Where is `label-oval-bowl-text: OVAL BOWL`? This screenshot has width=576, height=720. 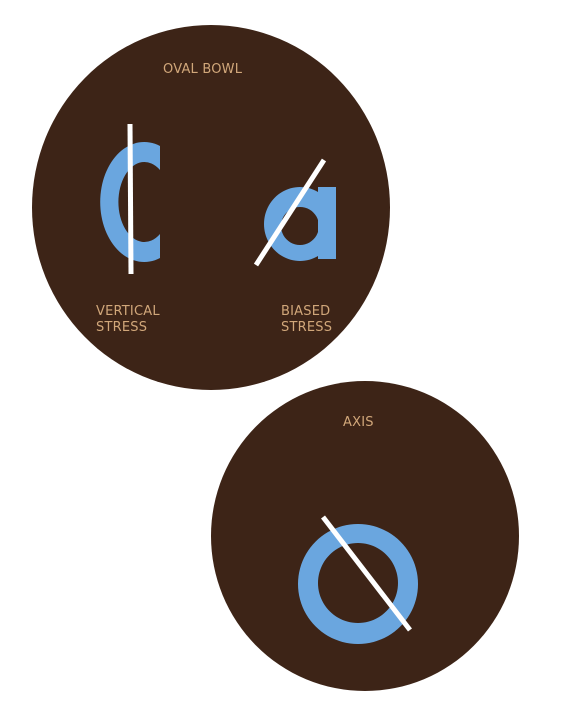 label-oval-bowl-text: OVAL BOWL is located at coordinates (203, 69).